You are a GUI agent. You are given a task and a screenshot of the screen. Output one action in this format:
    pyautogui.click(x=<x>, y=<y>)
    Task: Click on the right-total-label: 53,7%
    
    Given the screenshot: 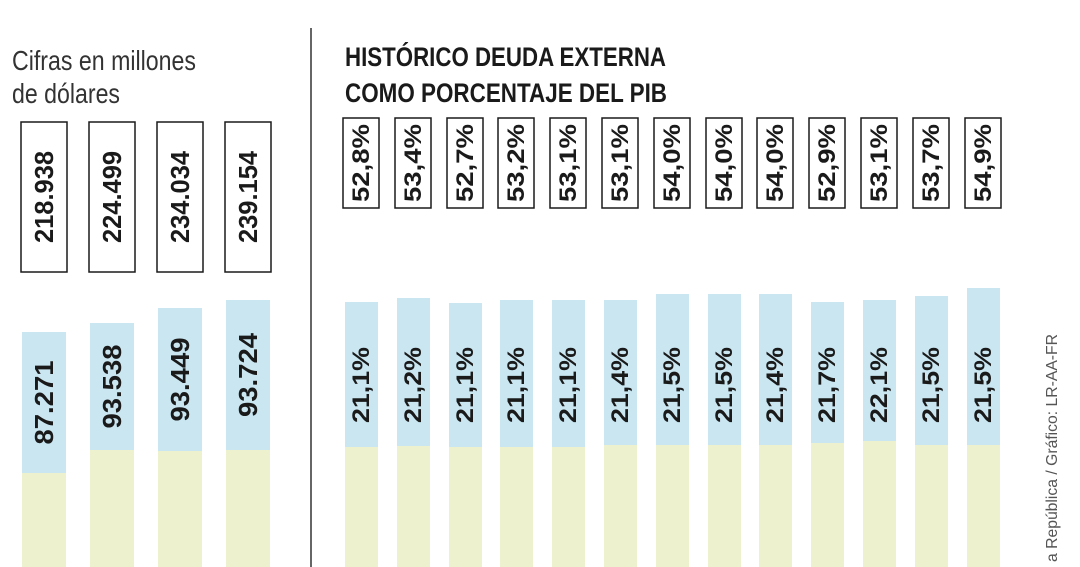 What is the action you would take?
    pyautogui.click(x=931, y=163)
    